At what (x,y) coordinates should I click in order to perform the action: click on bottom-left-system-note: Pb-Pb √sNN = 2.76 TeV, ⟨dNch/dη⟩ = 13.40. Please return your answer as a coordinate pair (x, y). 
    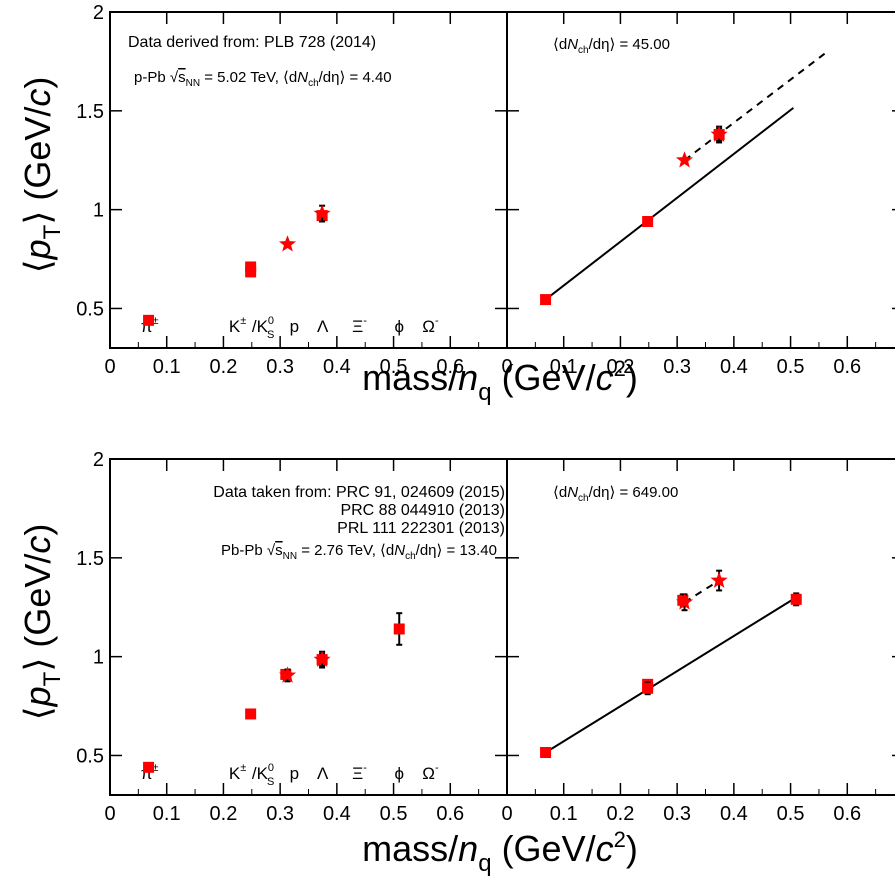
    Looking at the image, I should click on (359, 552).